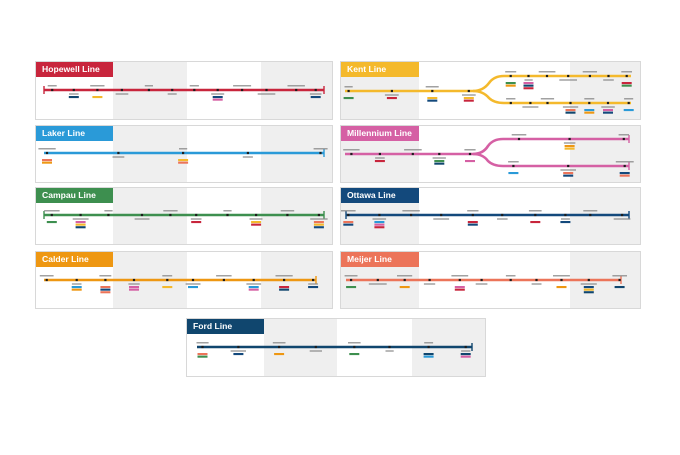  What do you see at coordinates (485, 284) in the screenshot?
I see `meijer-route-map` at bounding box center [485, 284].